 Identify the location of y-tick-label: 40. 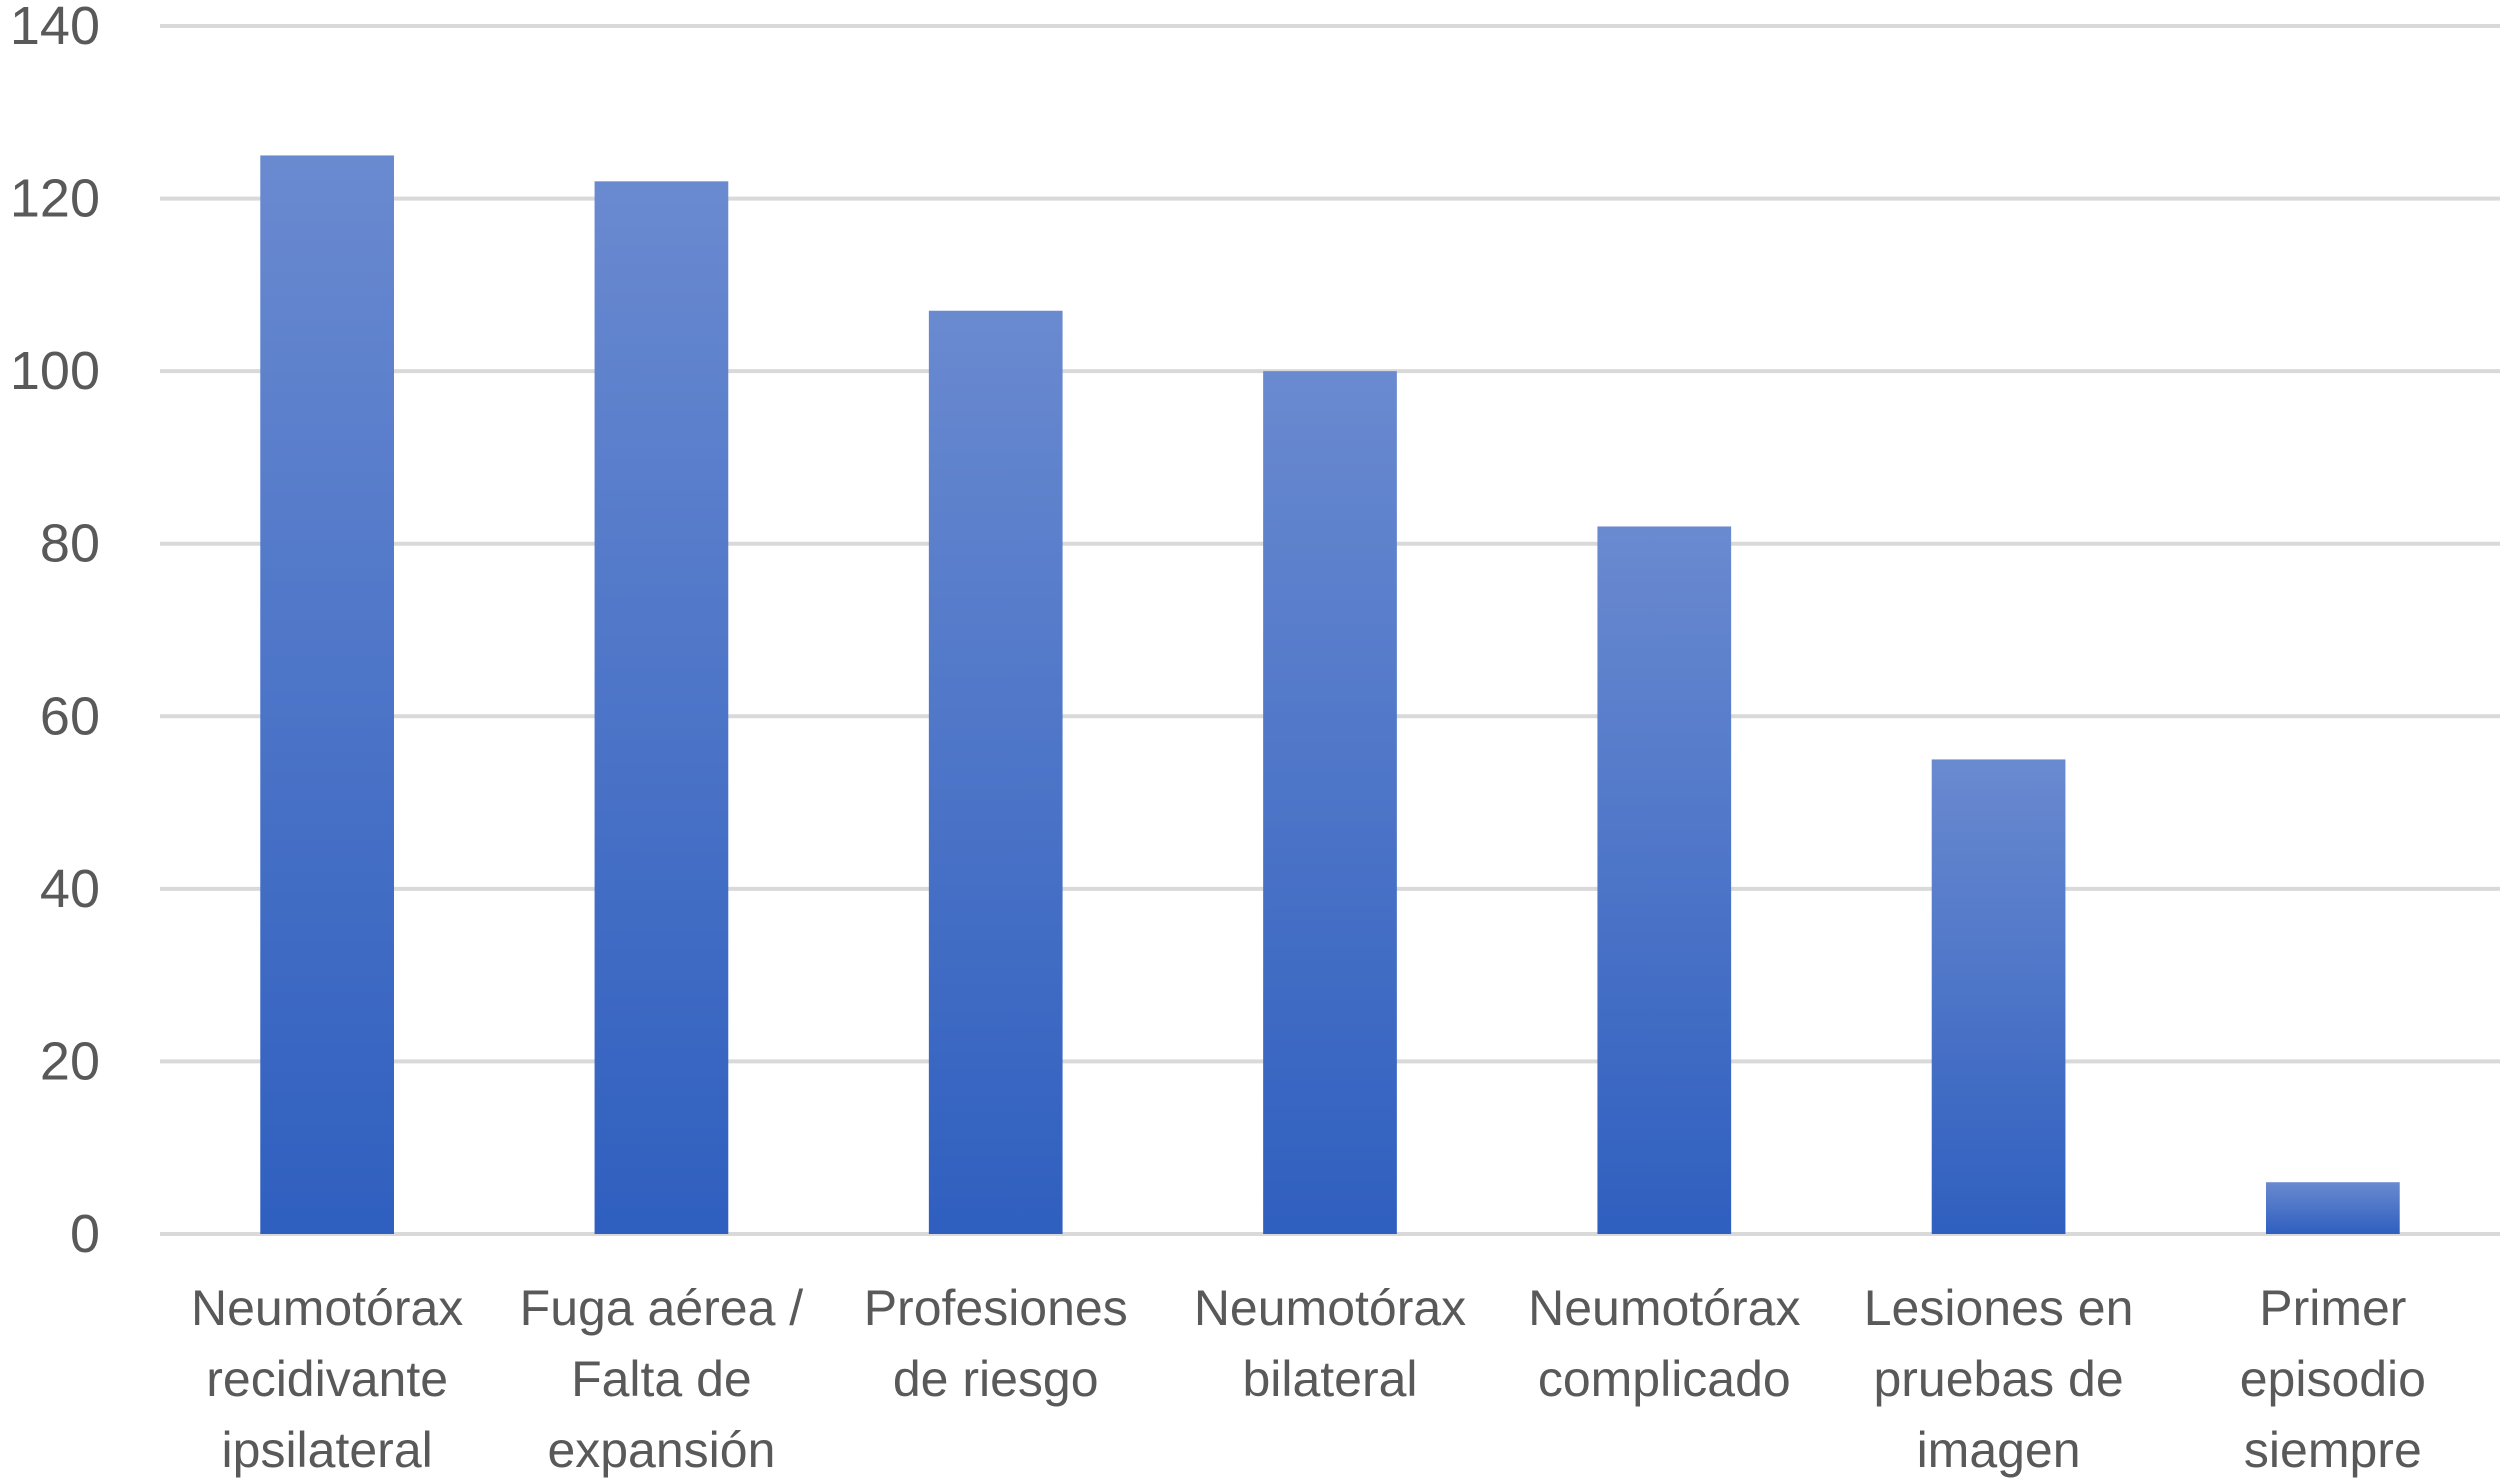
(70, 889).